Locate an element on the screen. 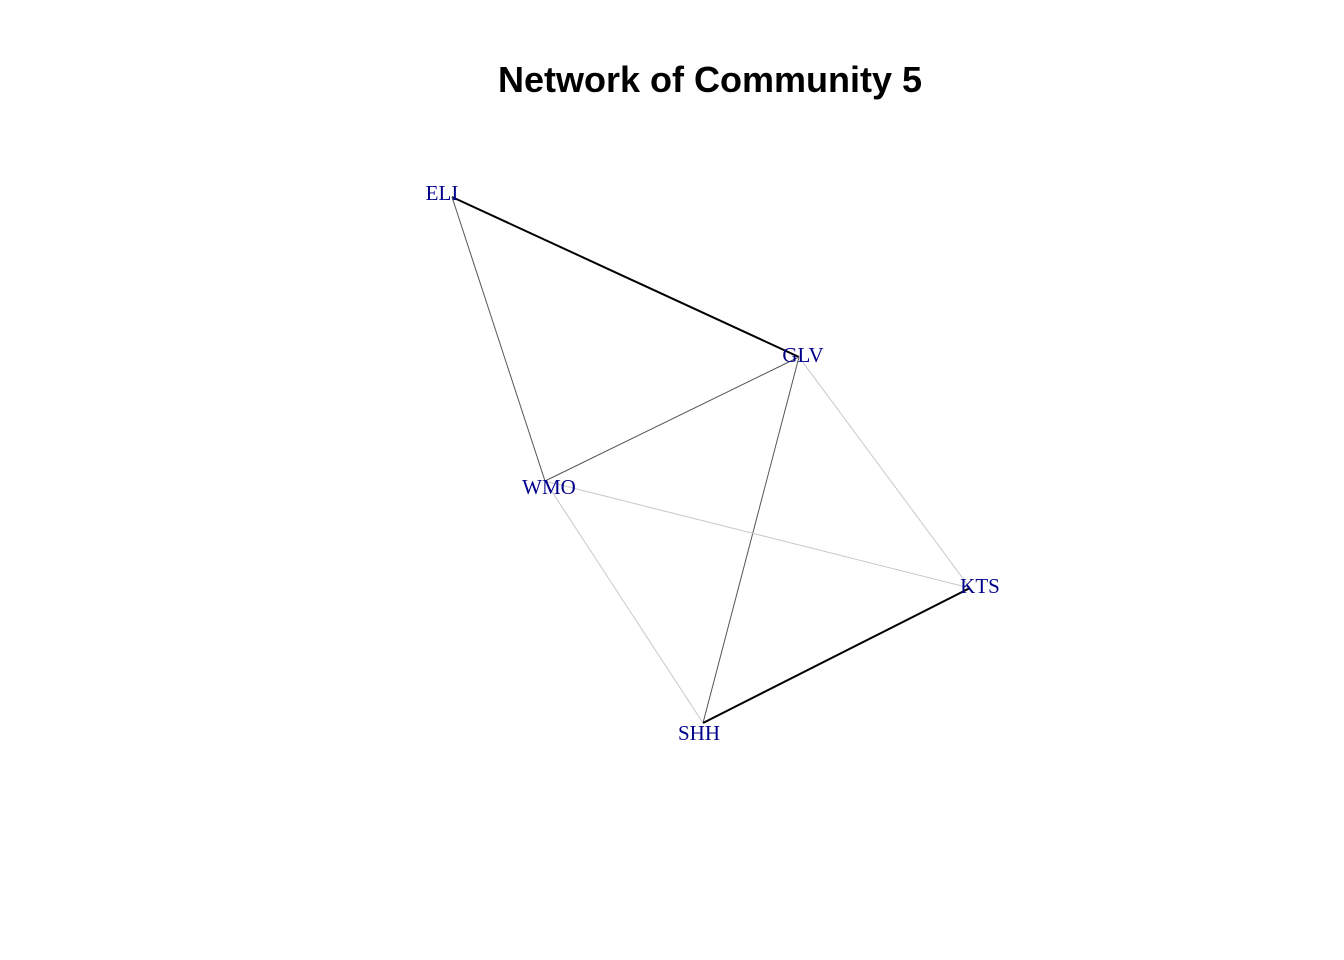 Image resolution: width=1344 pixels, height=960 pixels. node-label-glv: GLV is located at coordinates (802, 355).